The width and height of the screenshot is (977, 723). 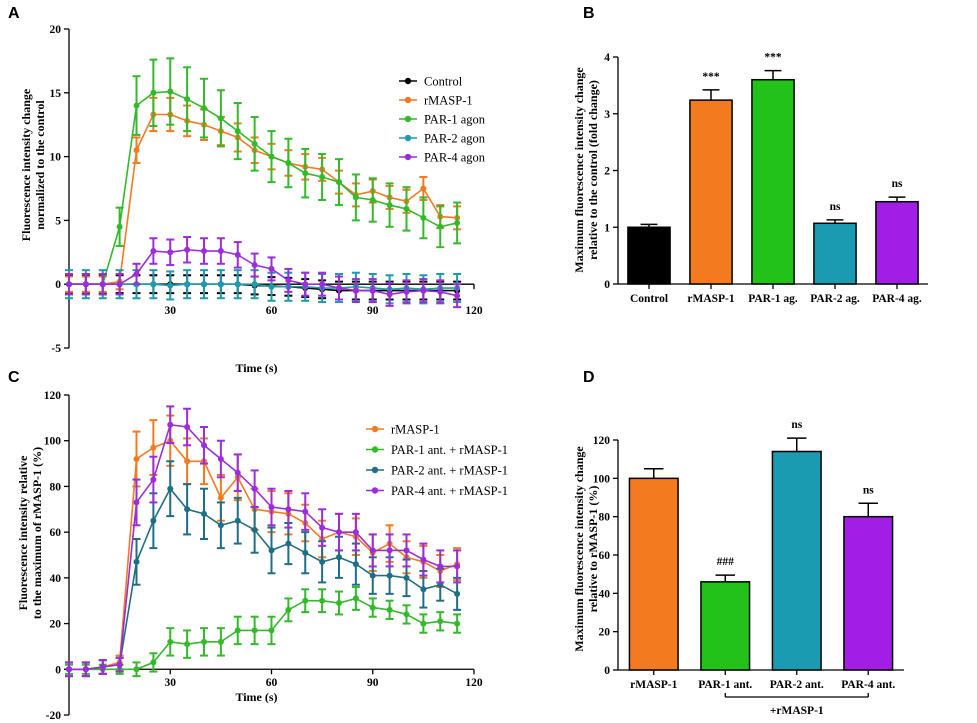 I want to click on panel-a-x-axis-title: Time (s), so click(x=256, y=368).